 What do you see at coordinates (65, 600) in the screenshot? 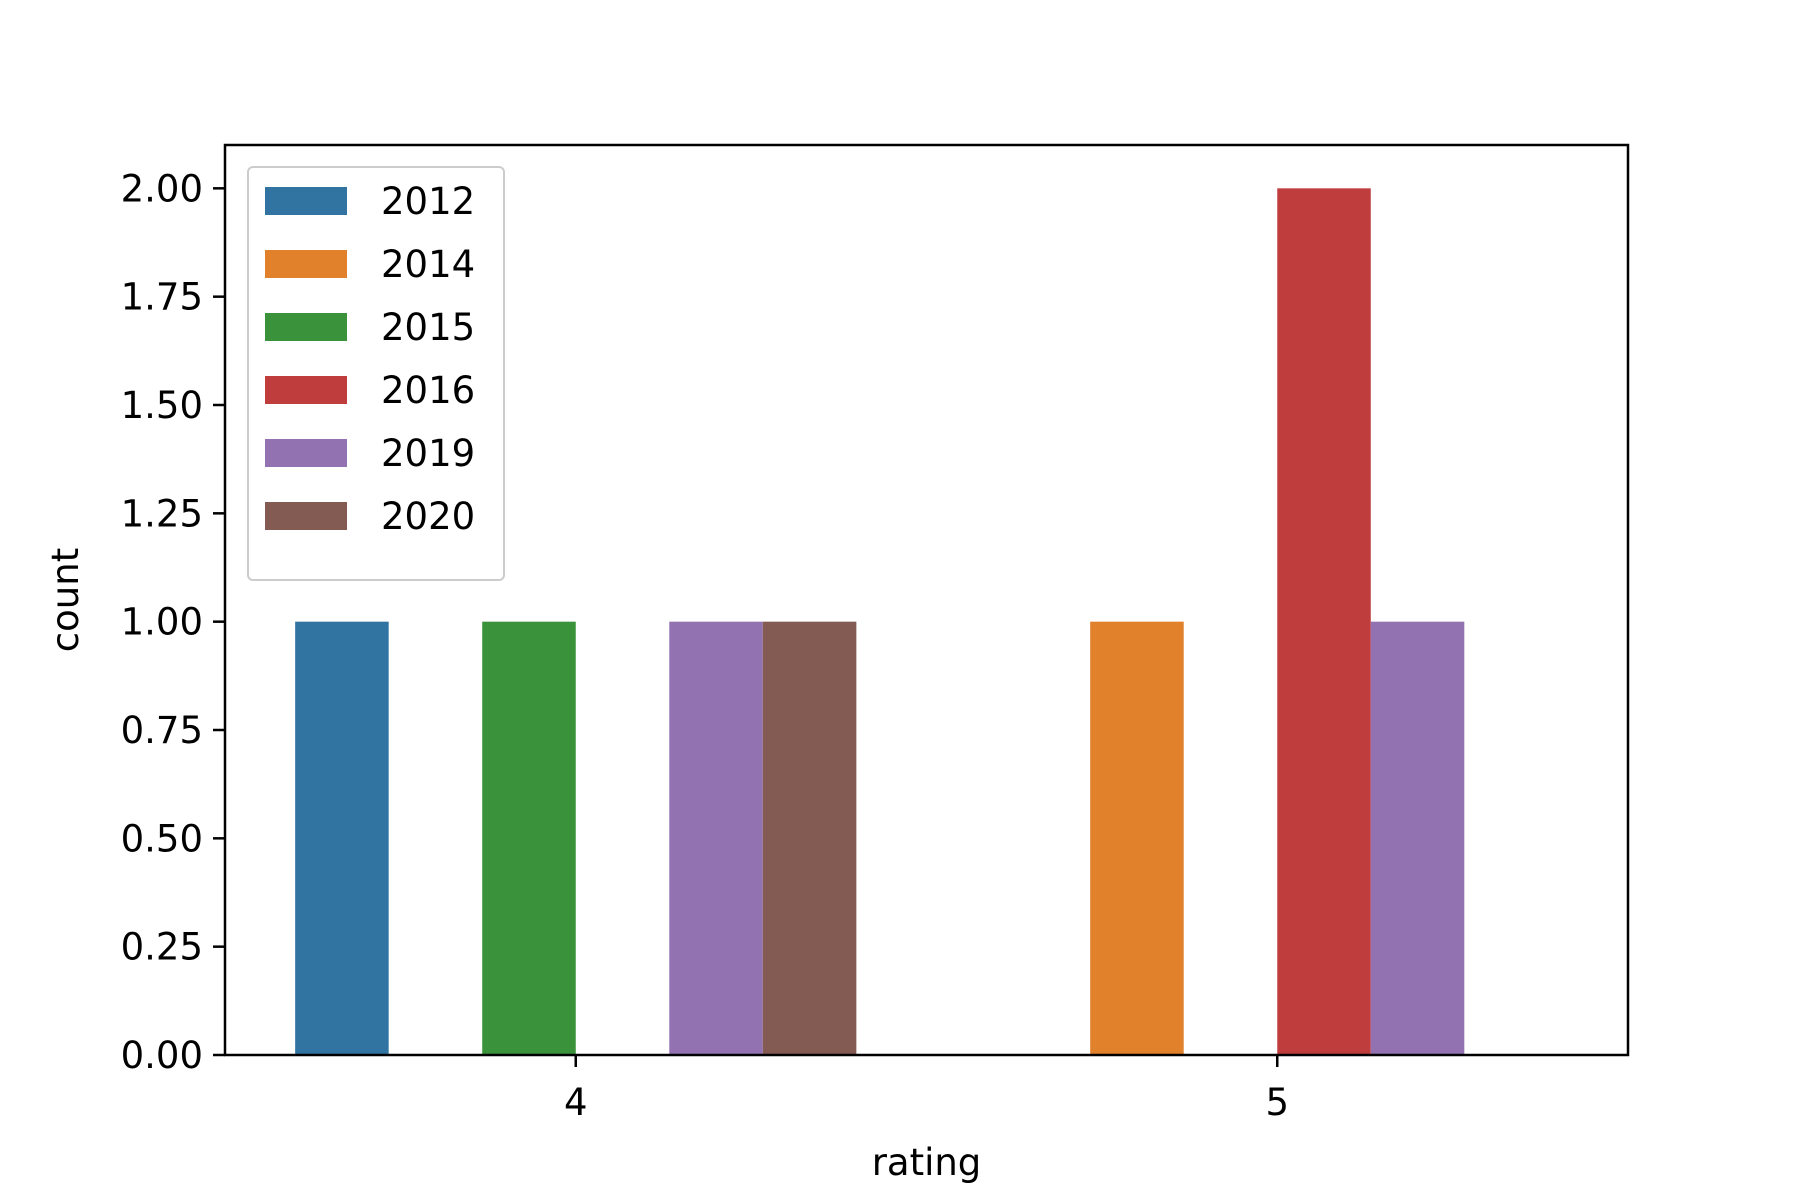
I see `y-axis-title: count` at bounding box center [65, 600].